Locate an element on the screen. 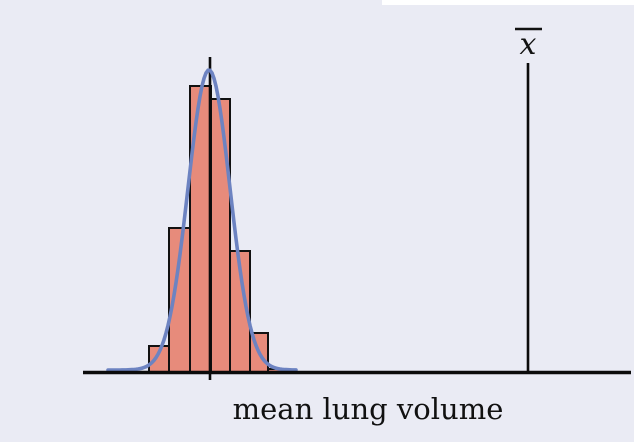 The image size is (634, 442). histogram-bars is located at coordinates (217, 229).